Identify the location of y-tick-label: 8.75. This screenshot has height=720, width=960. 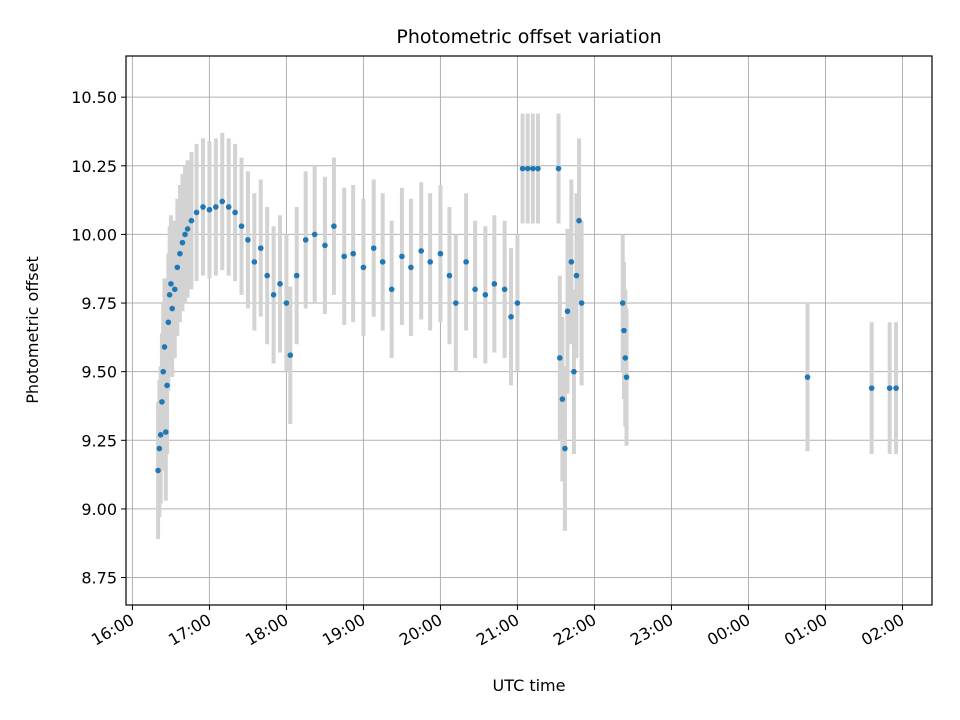
(99, 578).